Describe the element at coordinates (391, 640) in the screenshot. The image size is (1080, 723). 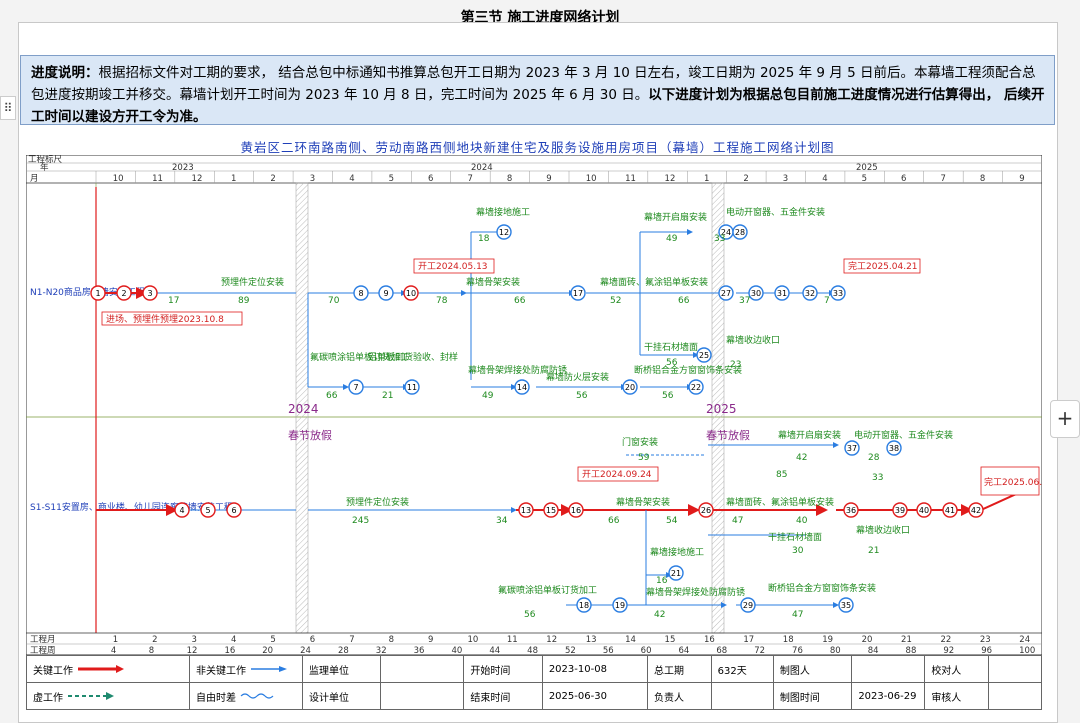
I see `project-month-tick: 8` at that location.